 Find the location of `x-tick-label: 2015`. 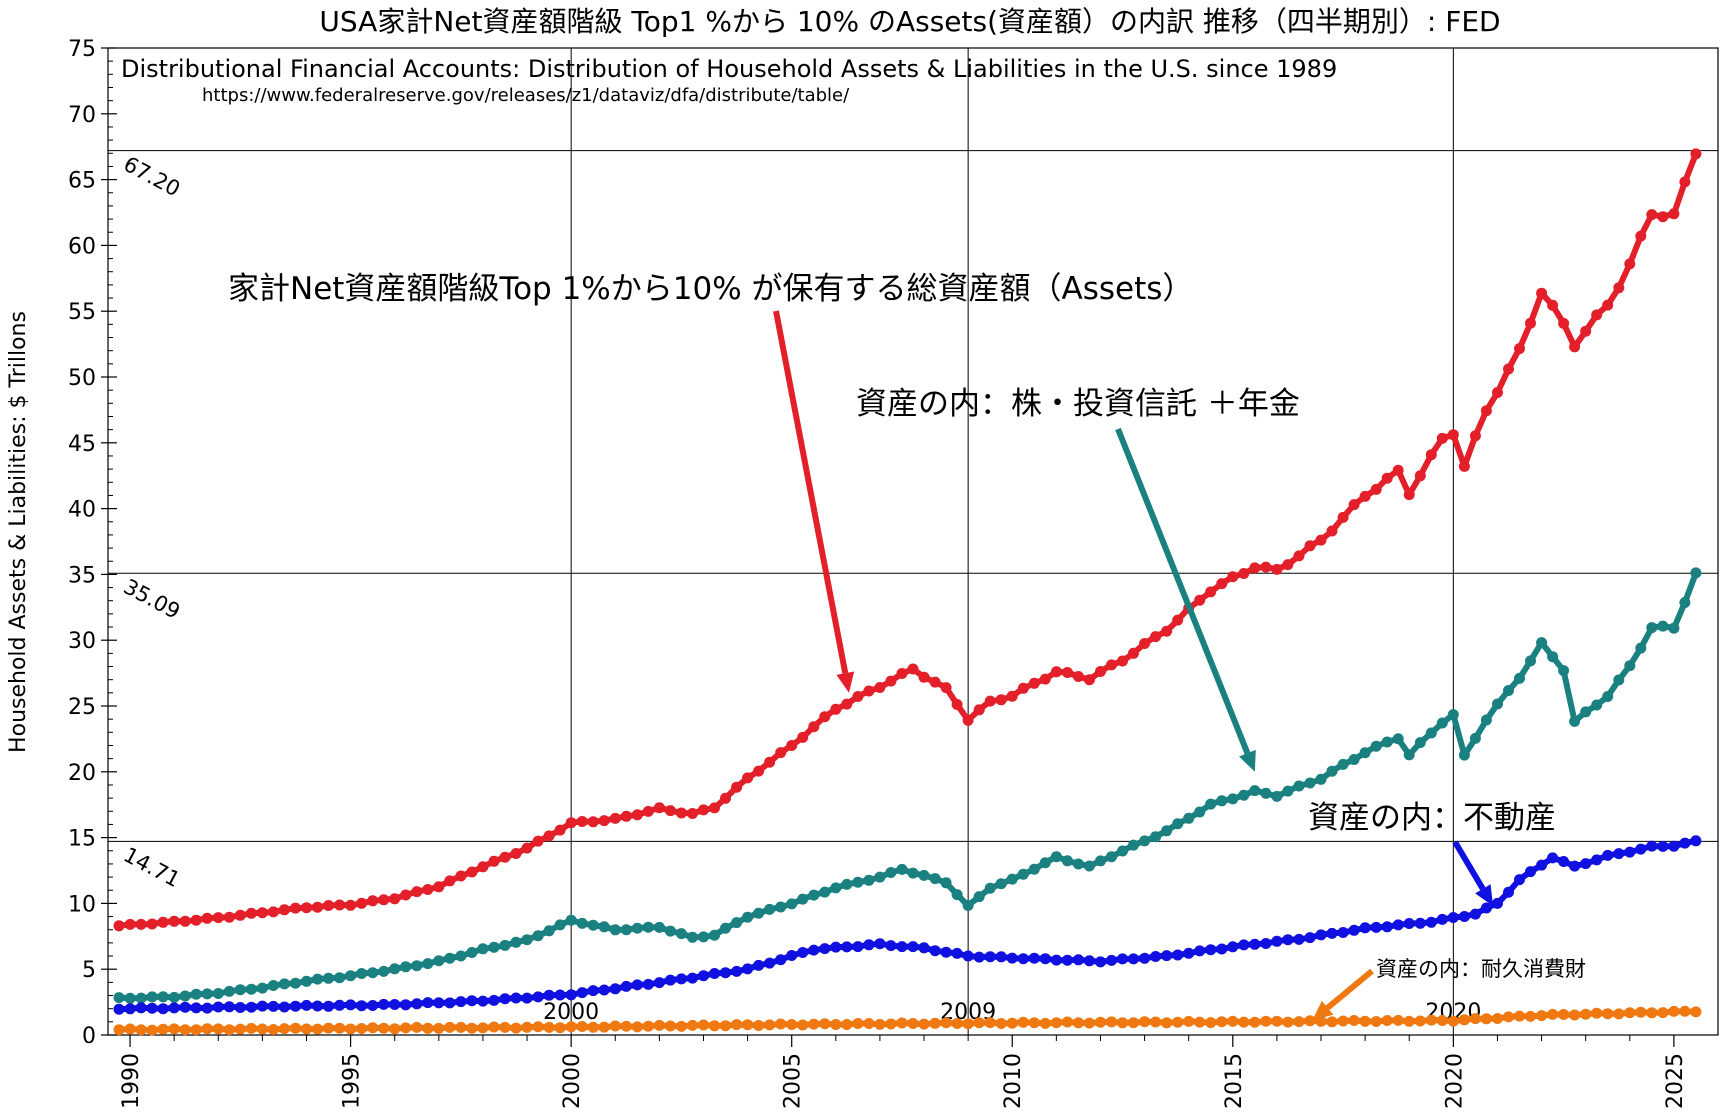

x-tick-label: 2015 is located at coordinates (1234, 1081).